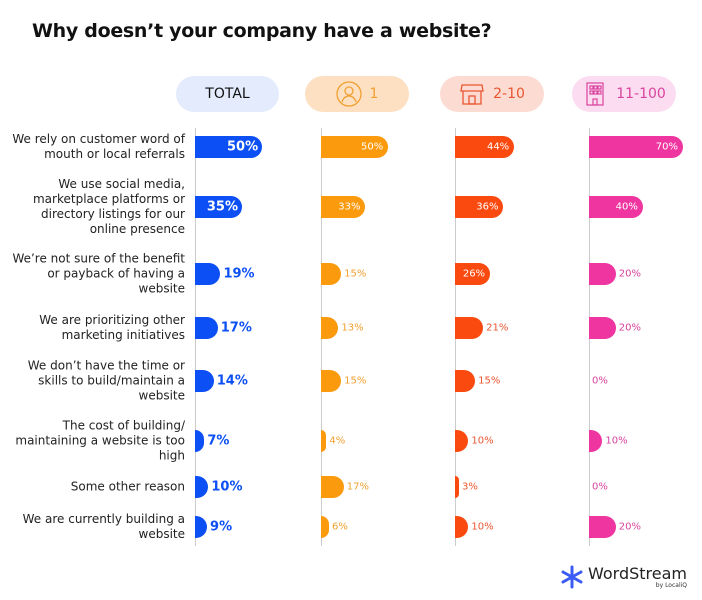 The height and width of the screenshot is (600, 702). I want to click on wordstream-logo: WordStream by LocaliQ, so click(623, 577).